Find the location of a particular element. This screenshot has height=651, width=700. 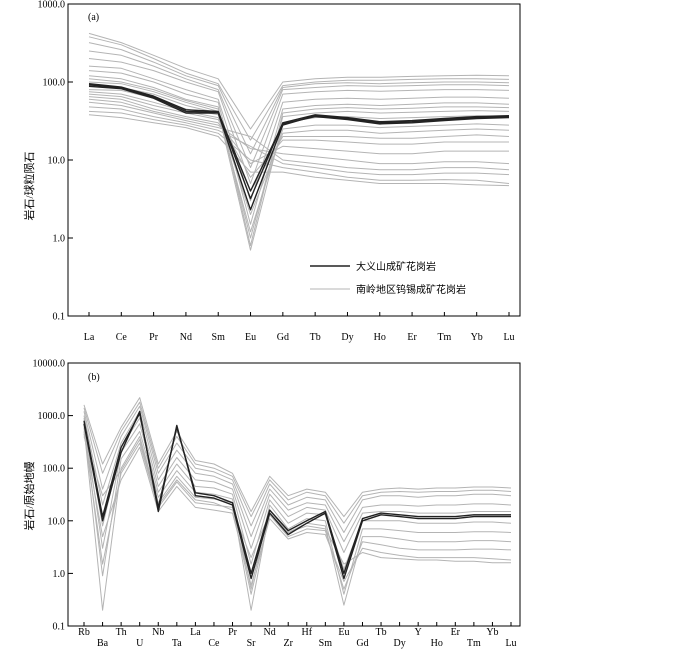

panel-a-y-axis: 0.1 1.0 10.0 100.0 1000.0 is located at coordinates (55, 161).